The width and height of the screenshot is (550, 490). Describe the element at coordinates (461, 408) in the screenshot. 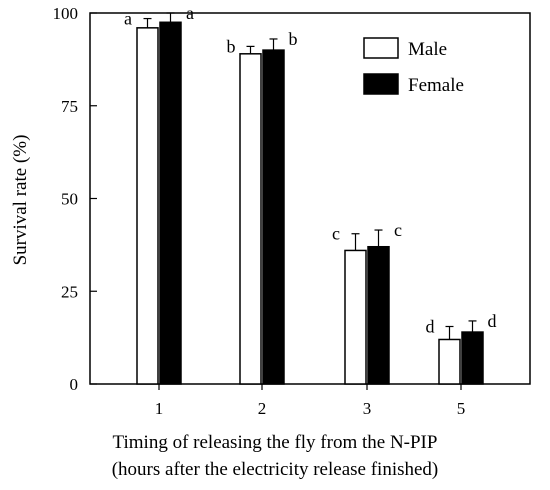

I see `x-tick-label: 5` at that location.